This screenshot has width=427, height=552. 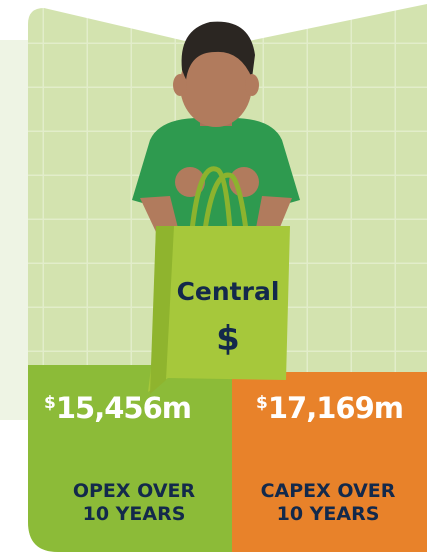 What do you see at coordinates (228, 339) in the screenshot?
I see `bag-symbol: $` at bounding box center [228, 339].